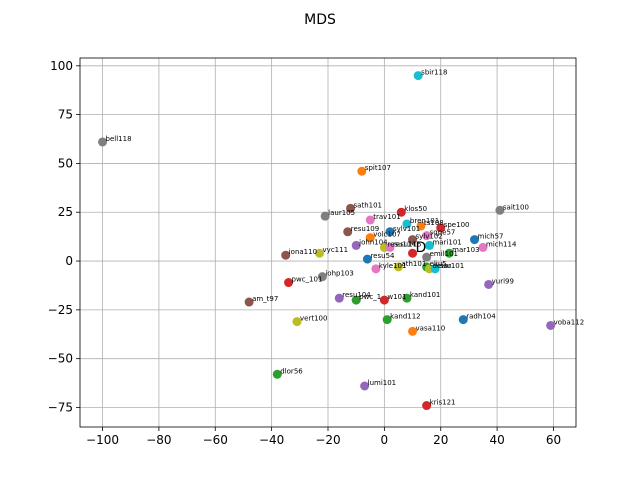 The height and width of the screenshot is (480, 640). I want to click on y-tick-label: 25, so click(65, 212).